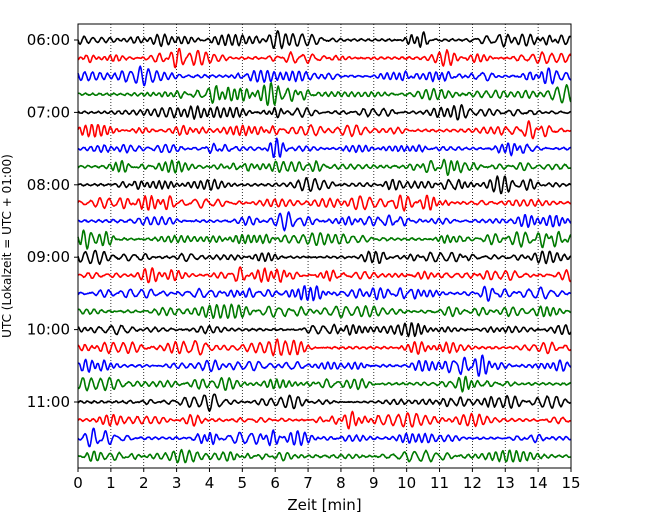 The height and width of the screenshot is (520, 650). Describe the element at coordinates (48, 112) in the screenshot. I see `y-tick-label-0700: 07:00` at that location.